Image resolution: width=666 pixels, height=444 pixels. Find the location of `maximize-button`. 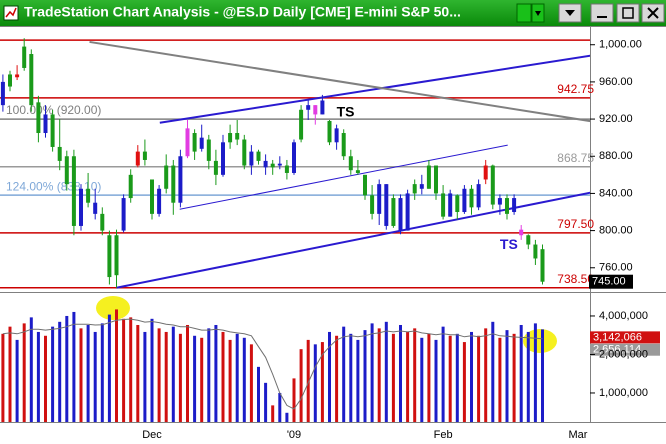

maximize-button is located at coordinates (628, 13).